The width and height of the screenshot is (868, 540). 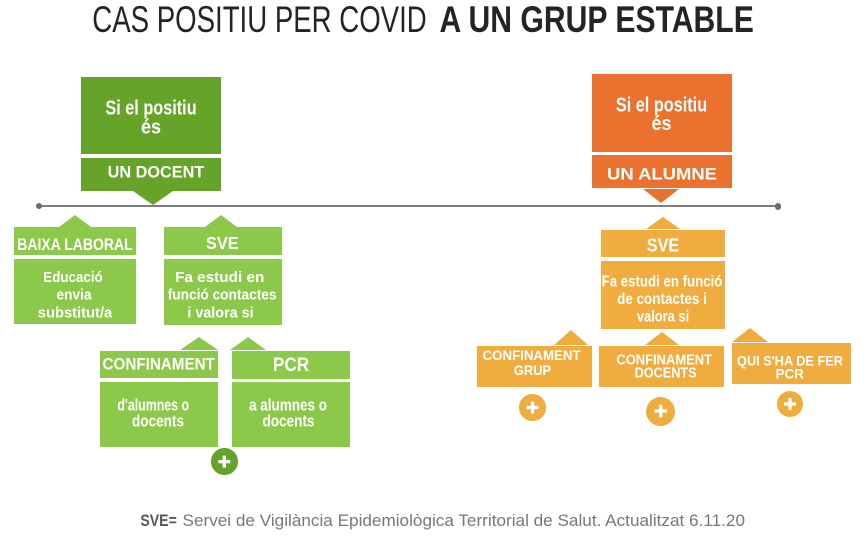 I want to click on svg-text: a alumnes o, so click(x=288, y=404).